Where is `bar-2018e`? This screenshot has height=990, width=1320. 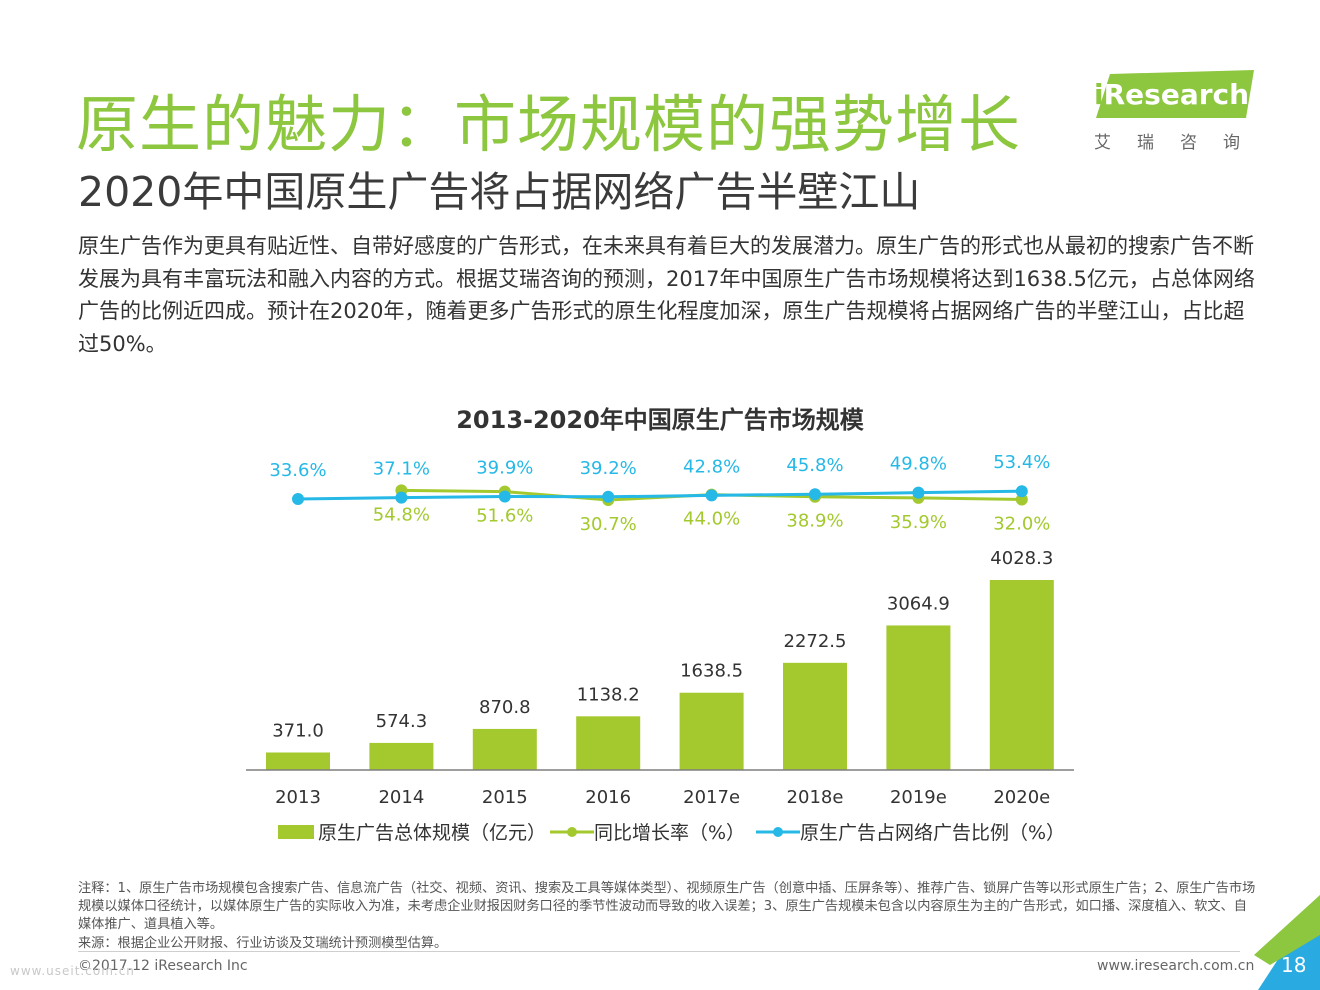 bar-2018e is located at coordinates (815, 716).